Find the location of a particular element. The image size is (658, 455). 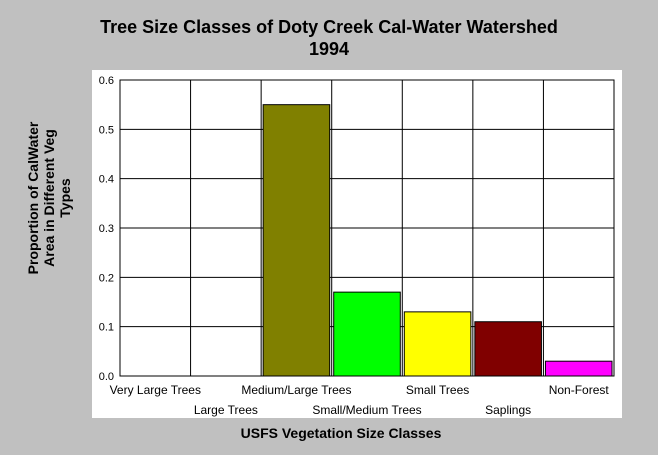

x-tick-label: Medium/Large Trees is located at coordinates (296, 390).